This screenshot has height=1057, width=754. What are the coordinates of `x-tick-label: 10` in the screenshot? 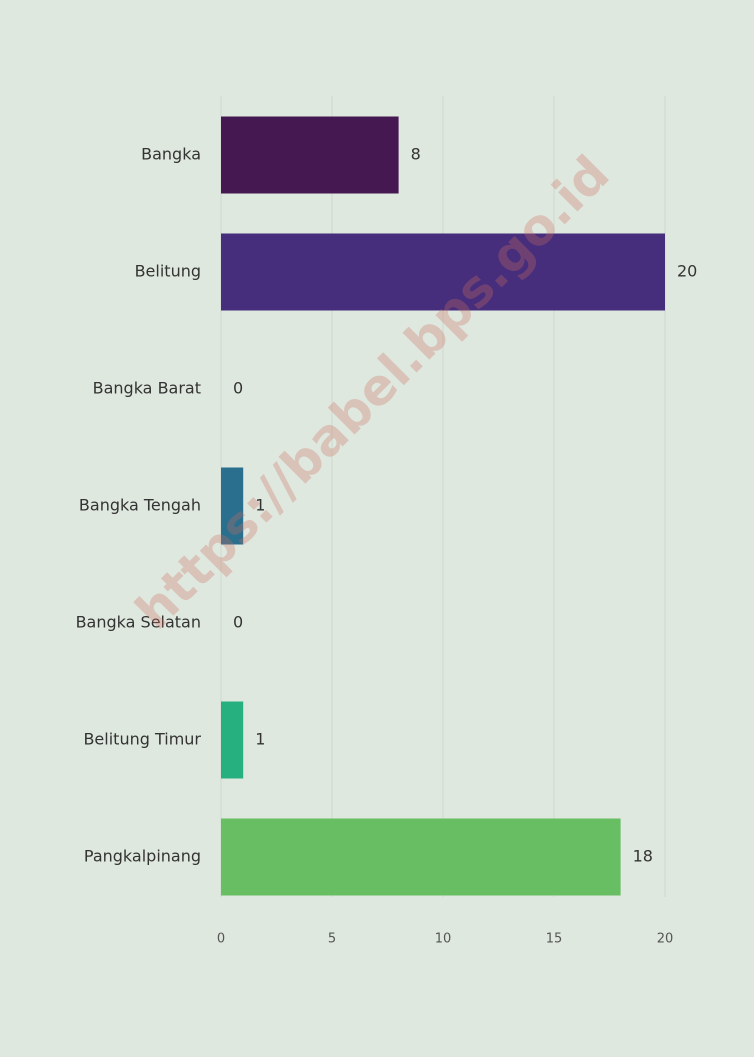 It's located at (443, 939).